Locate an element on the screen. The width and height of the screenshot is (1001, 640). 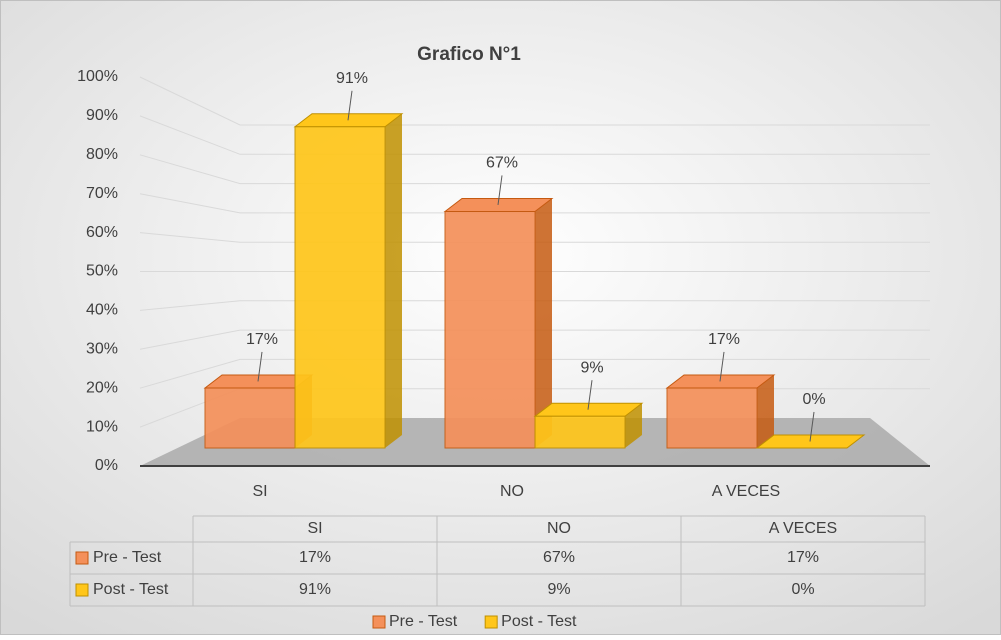
y-tick-label: 10% is located at coordinates (102, 426).